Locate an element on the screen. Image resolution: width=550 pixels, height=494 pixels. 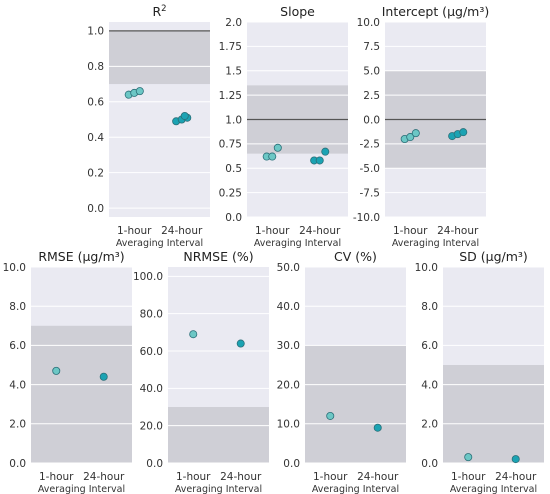
y-tick-label: 50.0 is located at coordinates (288, 268).